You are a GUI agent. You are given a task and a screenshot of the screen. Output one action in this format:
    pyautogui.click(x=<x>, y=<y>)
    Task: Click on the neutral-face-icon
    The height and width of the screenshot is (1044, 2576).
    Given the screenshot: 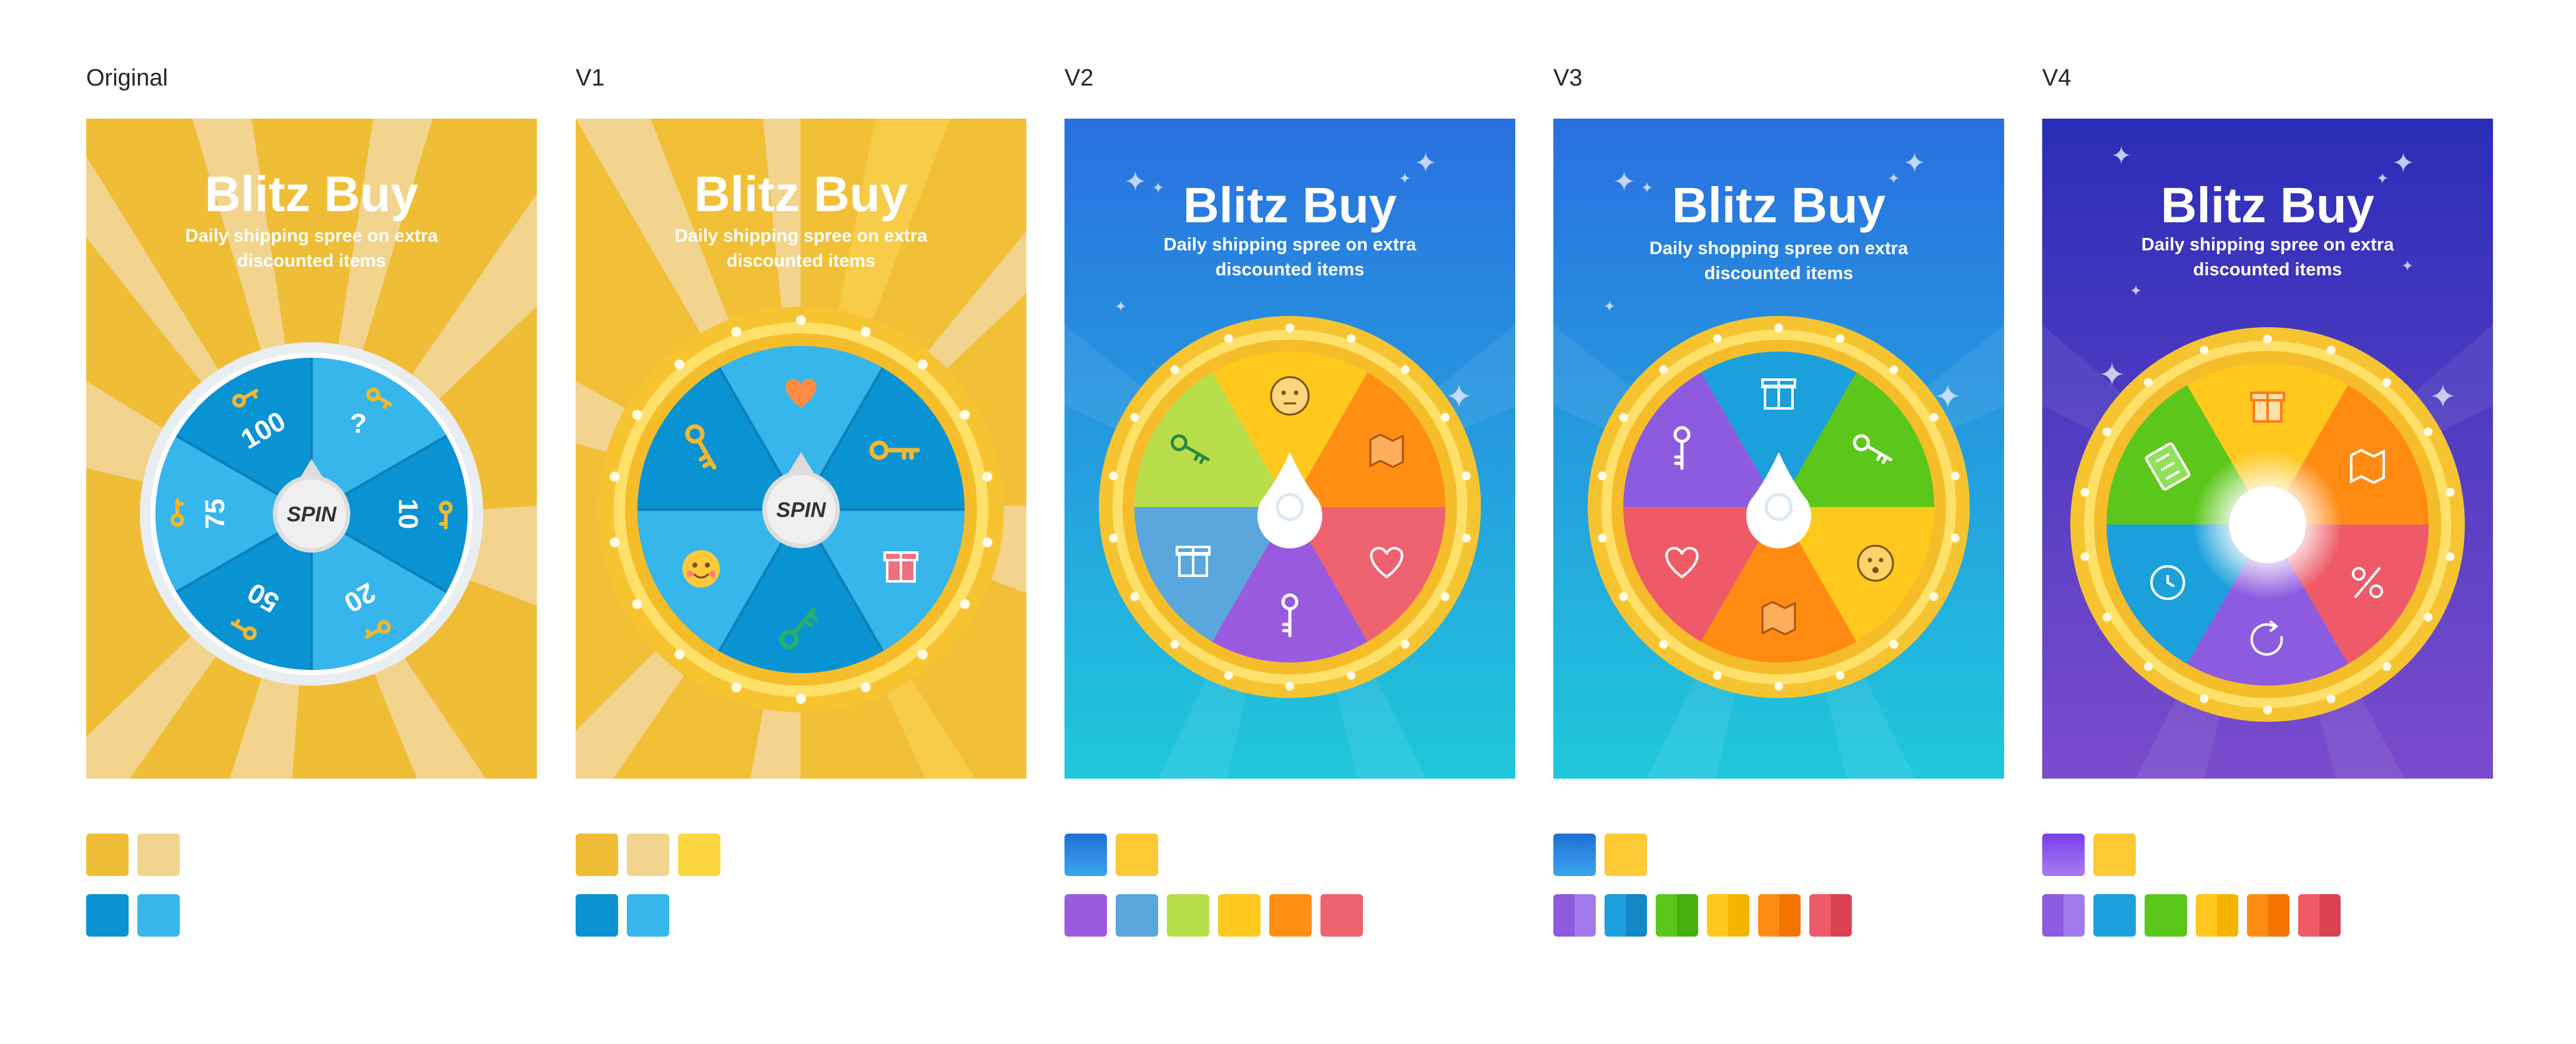 What is the action you would take?
    pyautogui.click(x=1290, y=396)
    